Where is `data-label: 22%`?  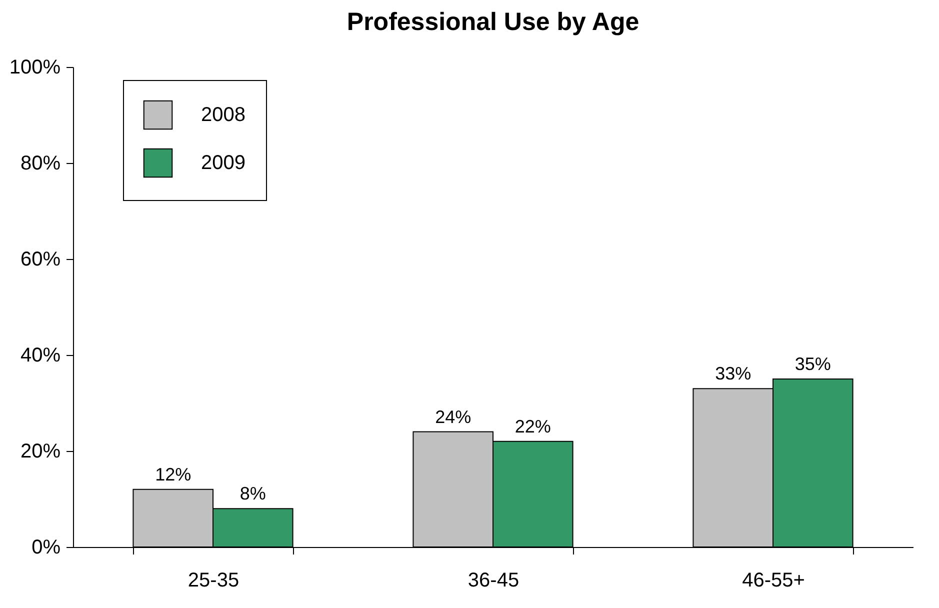 data-label: 22% is located at coordinates (532, 426).